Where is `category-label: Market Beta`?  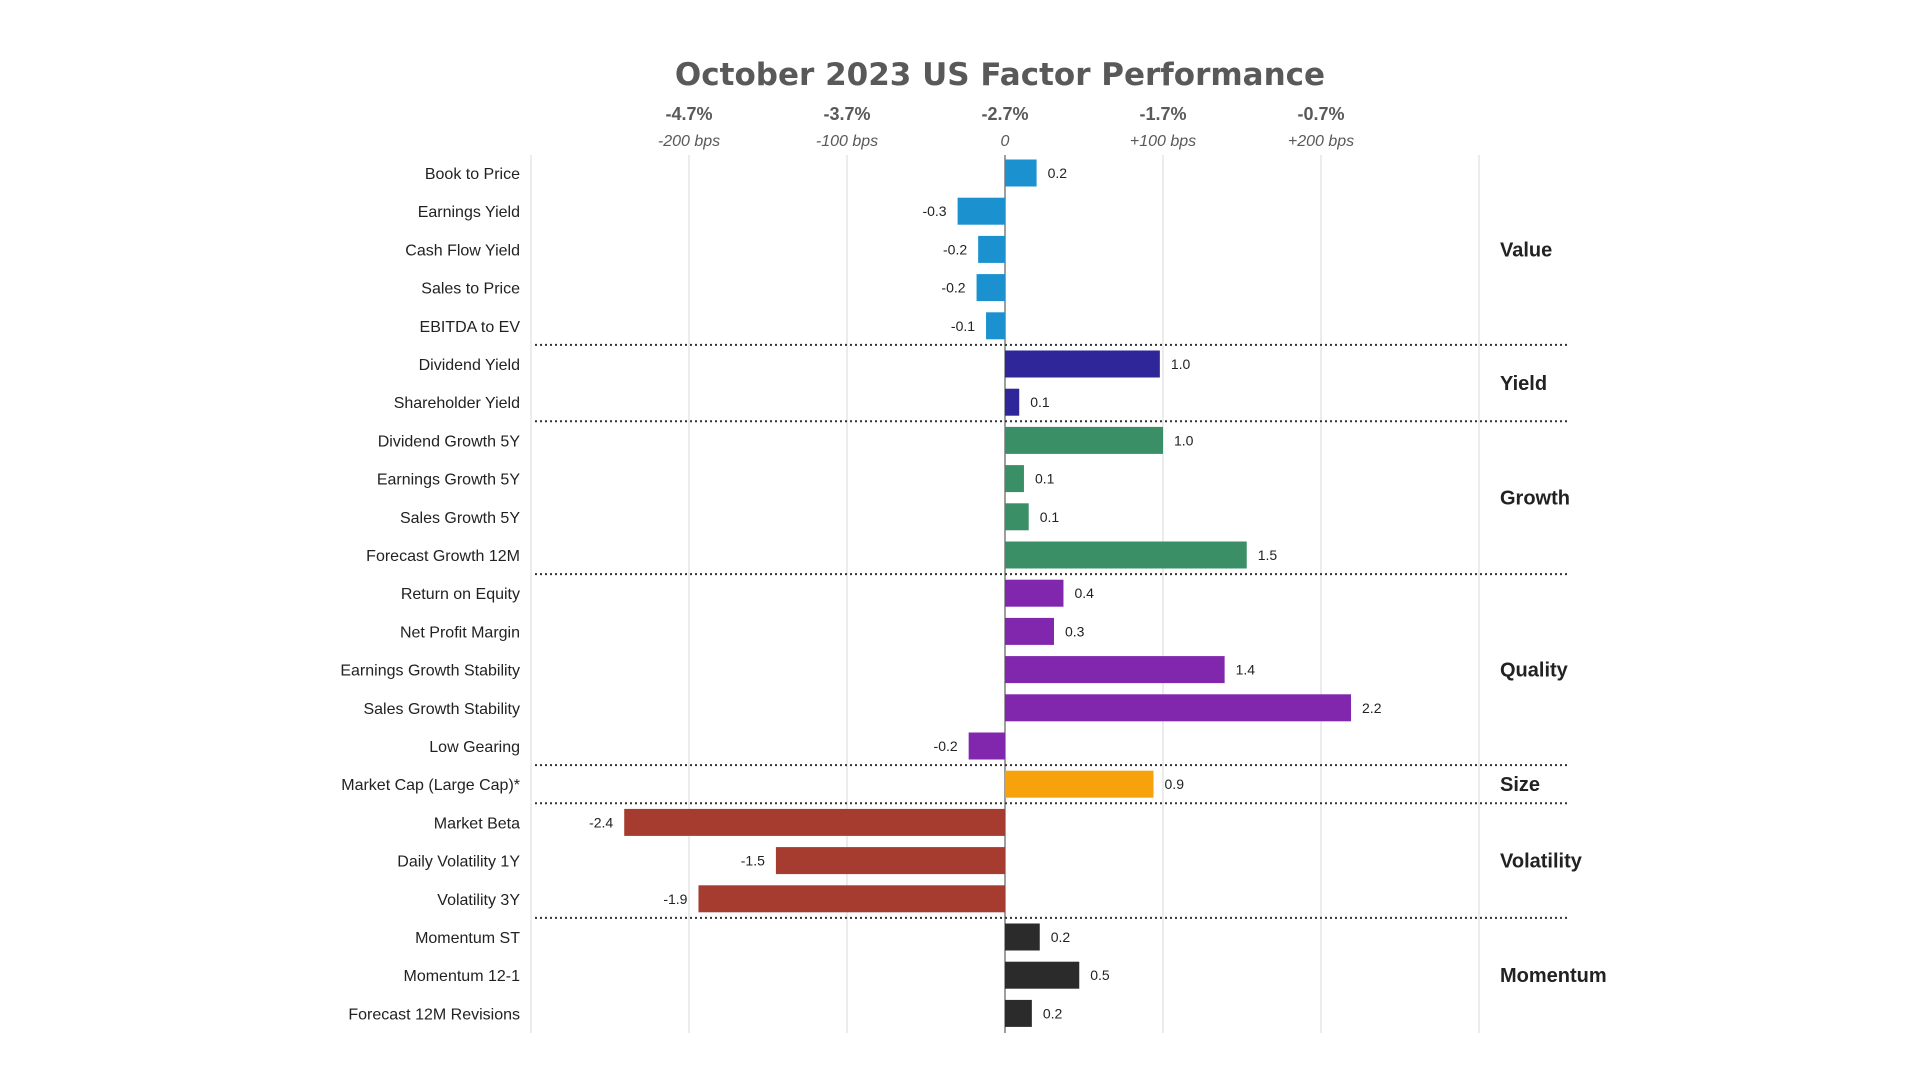
category-label: Market Beta is located at coordinates (477, 823).